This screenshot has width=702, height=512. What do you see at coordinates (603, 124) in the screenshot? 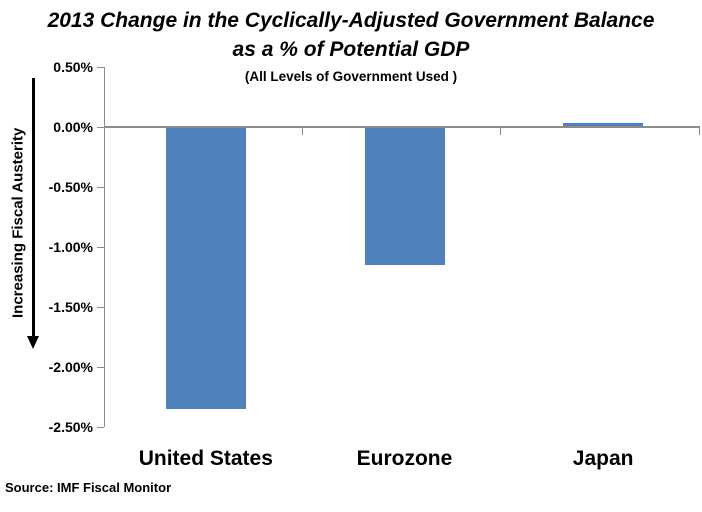
I see `bar-japan` at bounding box center [603, 124].